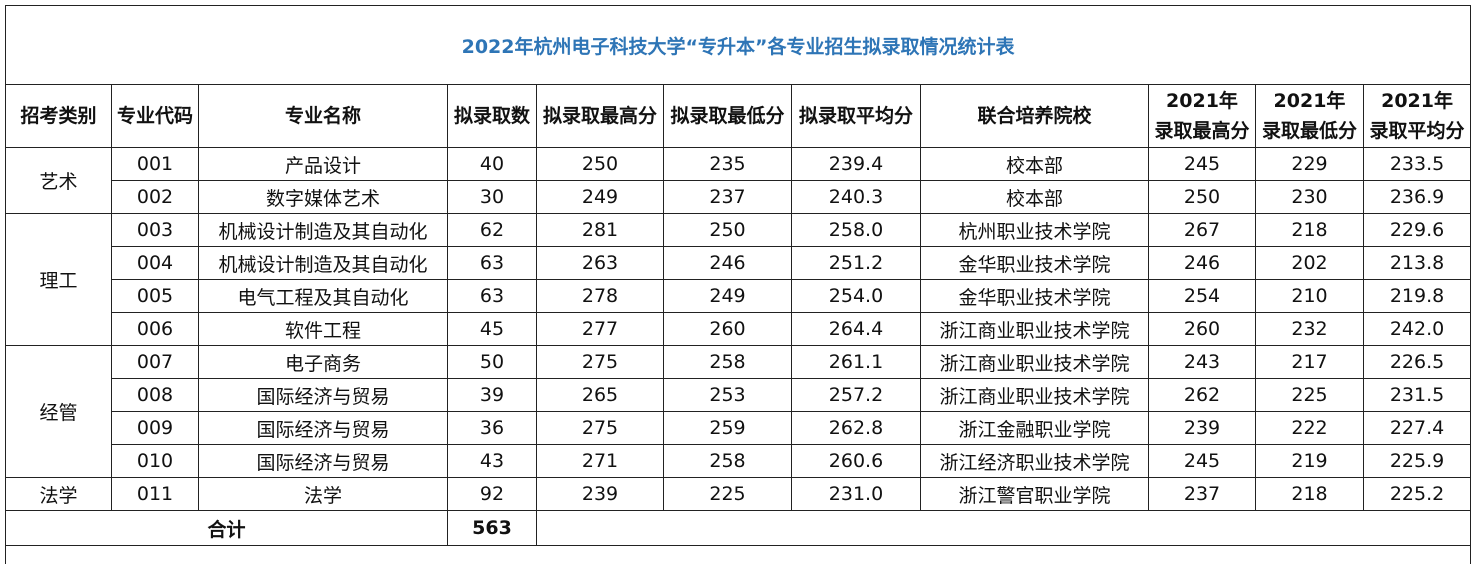 The image size is (1474, 564). I want to click on data-cell: 217, so click(1309, 362).